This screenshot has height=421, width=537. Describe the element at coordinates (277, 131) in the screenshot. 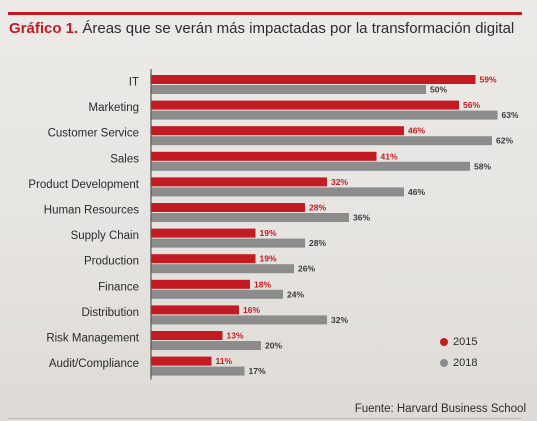

I see `bar-2015-customer-service` at that location.